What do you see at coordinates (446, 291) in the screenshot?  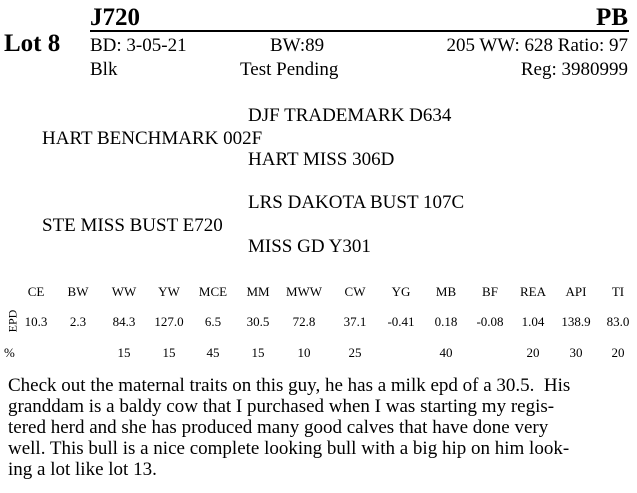 I see `epd-column-header: MB` at bounding box center [446, 291].